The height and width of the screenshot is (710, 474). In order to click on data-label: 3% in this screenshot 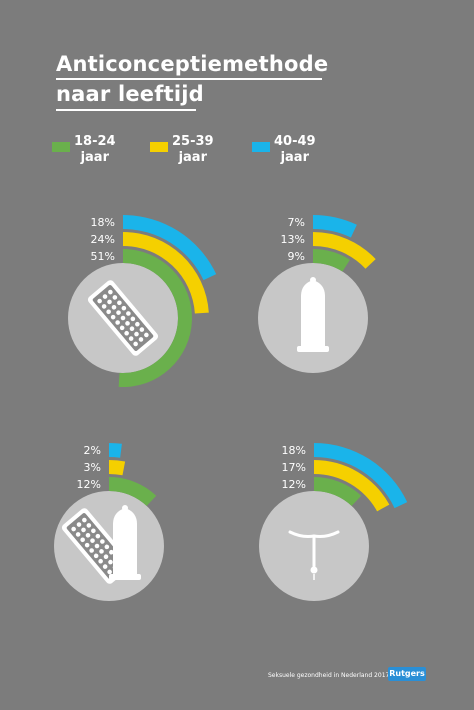, I will do `click(92, 467)`.